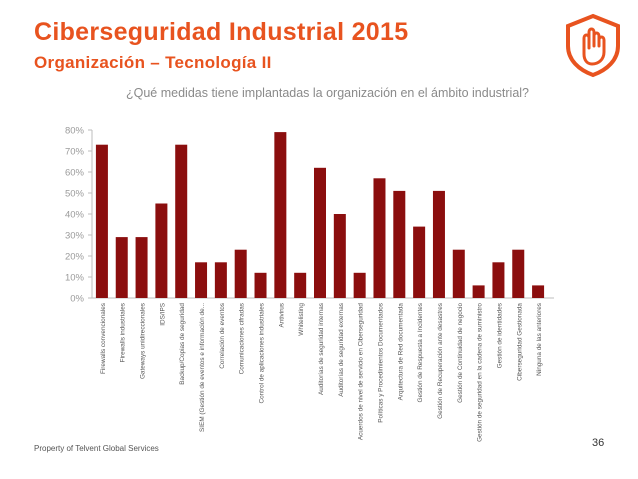  Describe the element at coordinates (162, 314) in the screenshot. I see `x-tick-label: IDS/IPS` at that location.